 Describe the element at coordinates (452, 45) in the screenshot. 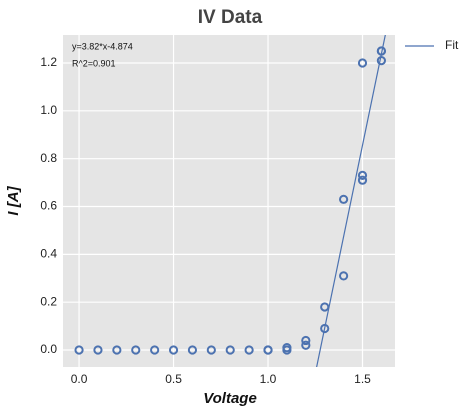

I see `legend-label: Fit` at that location.